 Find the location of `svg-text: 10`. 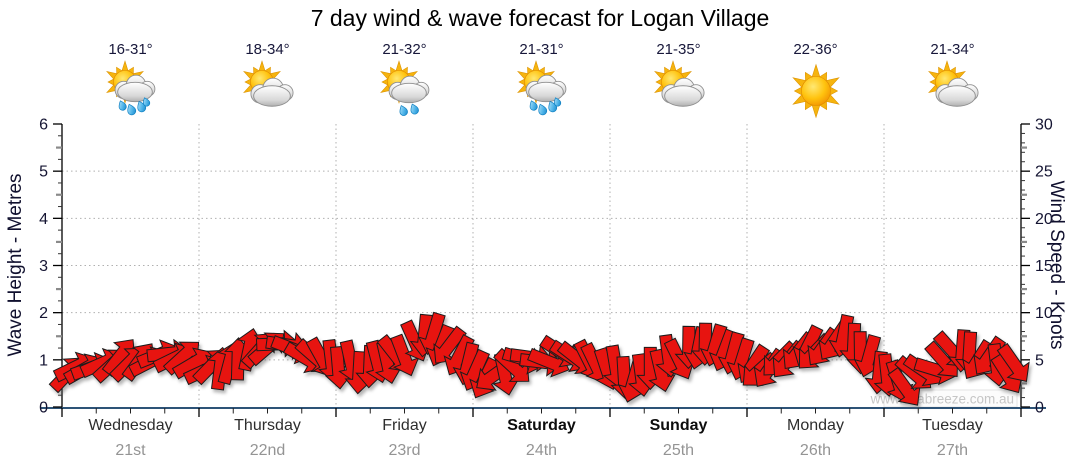

svg-text: 10 is located at coordinates (1044, 313).